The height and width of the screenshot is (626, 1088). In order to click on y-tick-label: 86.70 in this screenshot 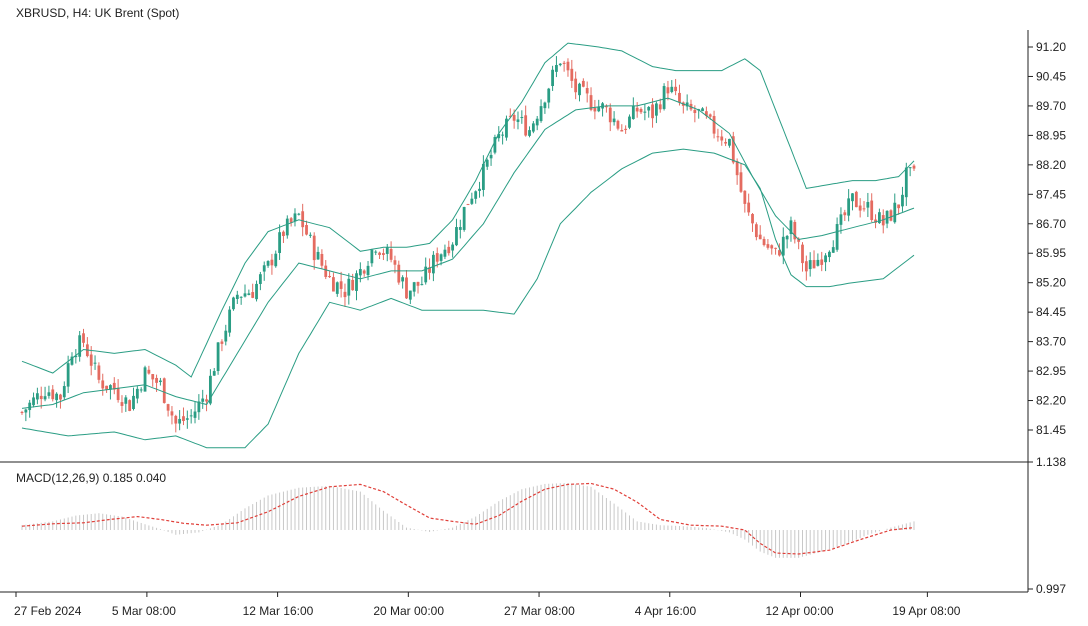, I will do `click(1051, 224)`.